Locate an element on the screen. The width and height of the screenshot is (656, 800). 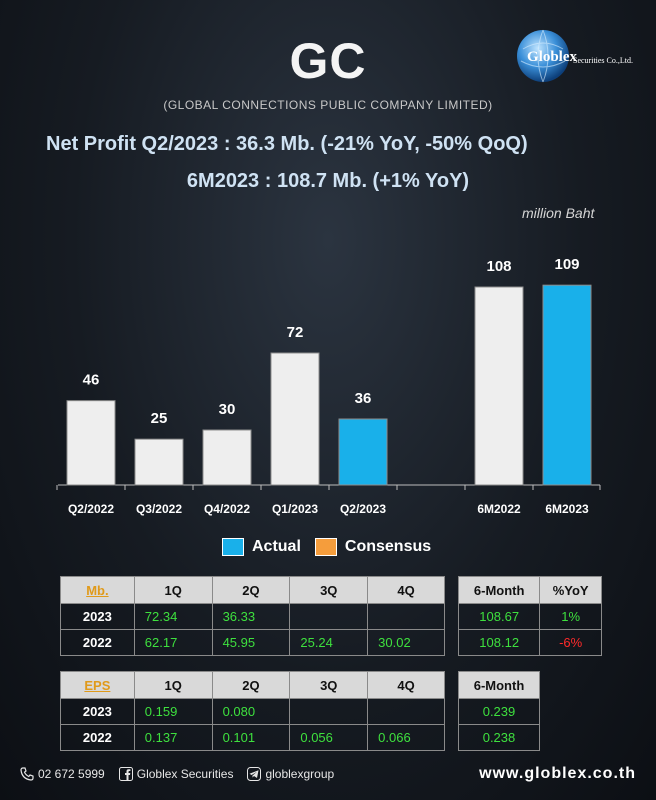
ticker-title: GC is located at coordinates (328, 61).